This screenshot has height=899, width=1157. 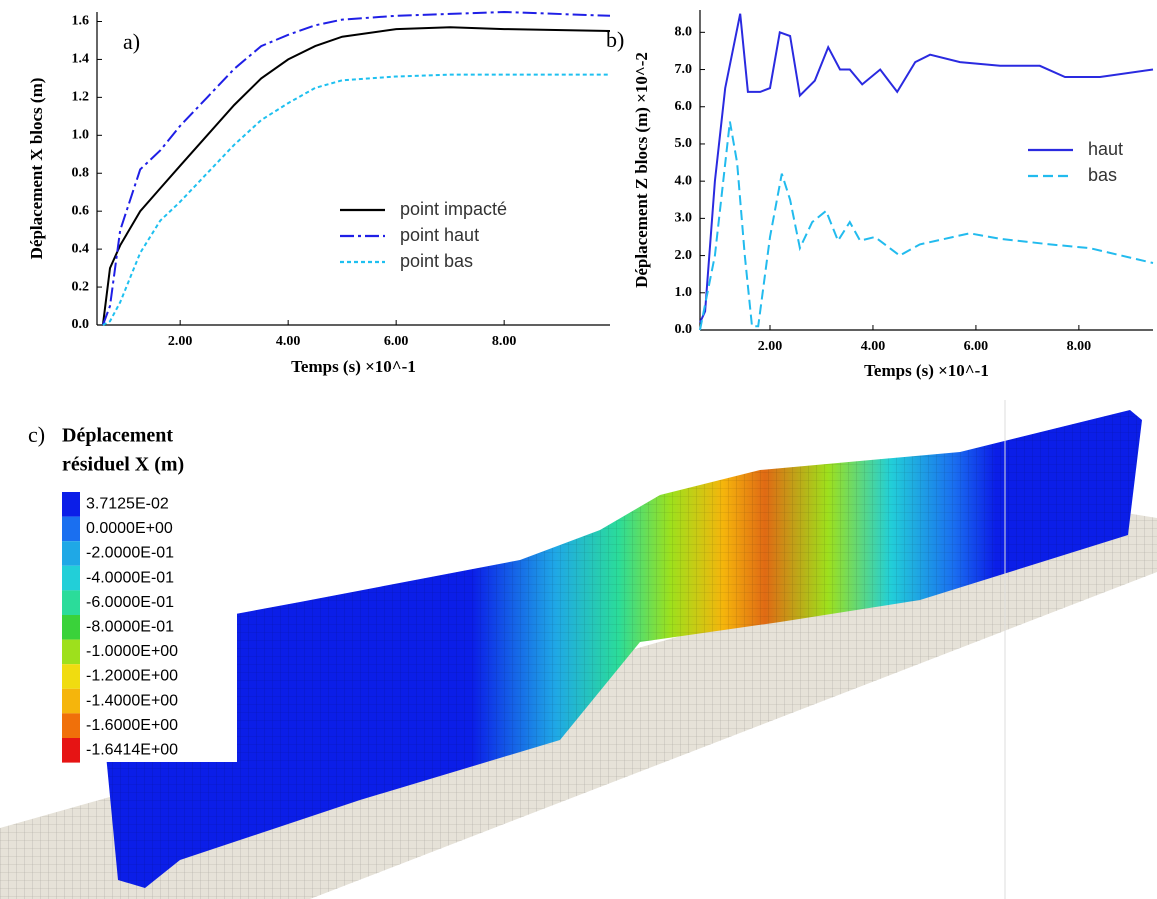 What do you see at coordinates (684, 106) in the screenshot?
I see `y-tick-label: 6.0` at bounding box center [684, 106].